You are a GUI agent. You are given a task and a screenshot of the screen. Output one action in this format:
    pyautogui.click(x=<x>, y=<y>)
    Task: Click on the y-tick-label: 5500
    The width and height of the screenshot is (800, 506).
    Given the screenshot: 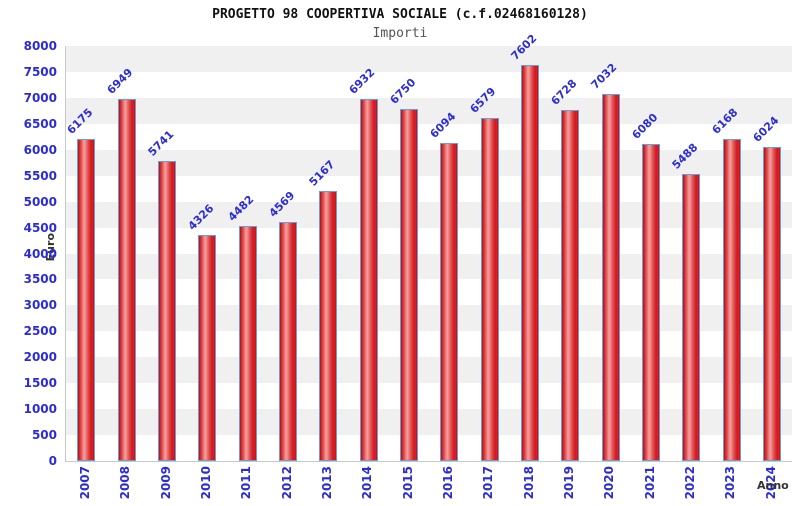 What is the action you would take?
    pyautogui.click(x=40, y=175)
    